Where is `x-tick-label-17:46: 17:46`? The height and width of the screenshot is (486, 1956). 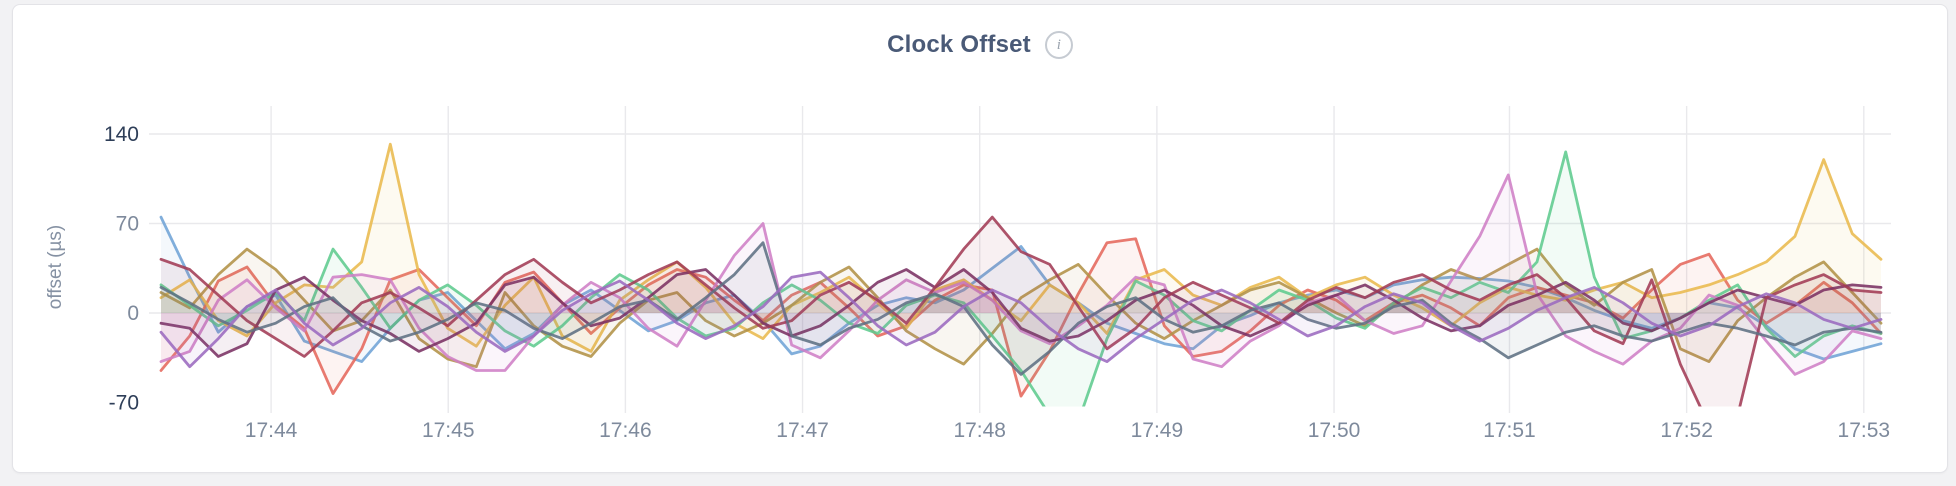
x-tick-label-17:46: 17:46 is located at coordinates (625, 430).